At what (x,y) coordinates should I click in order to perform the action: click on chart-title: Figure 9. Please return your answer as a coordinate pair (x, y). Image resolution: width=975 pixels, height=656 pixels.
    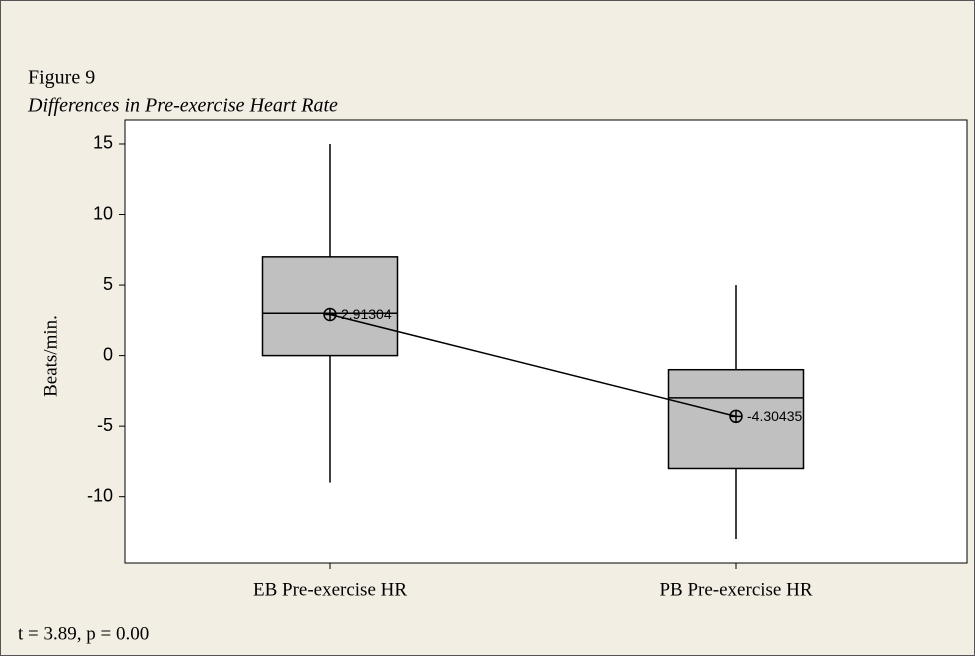
    Looking at the image, I should click on (61, 78).